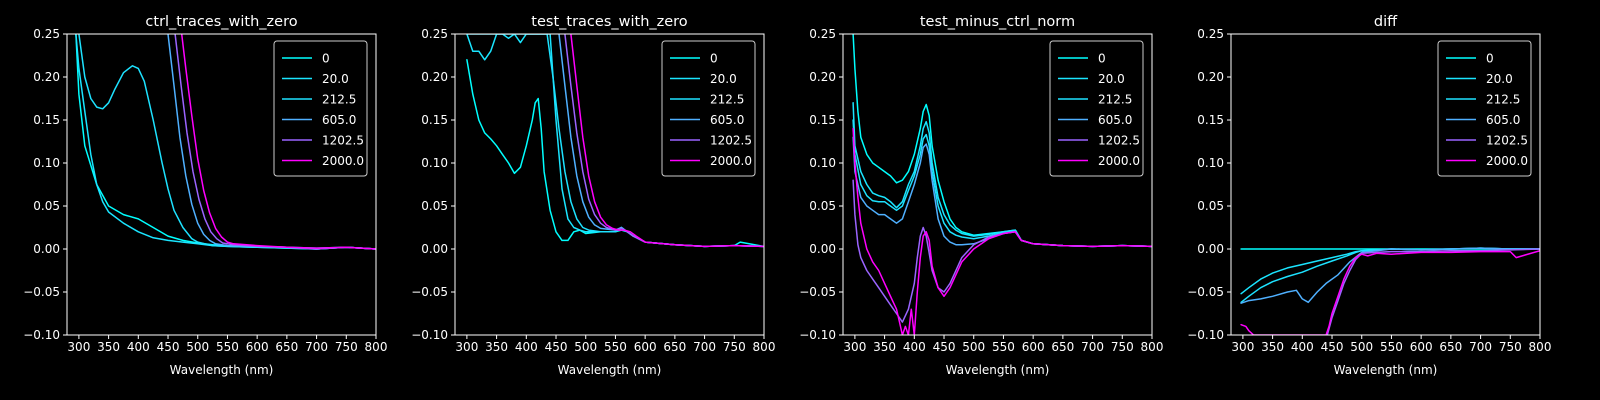  What do you see at coordinates (1386, 22) in the screenshot?
I see `chart-title: diff` at bounding box center [1386, 22].